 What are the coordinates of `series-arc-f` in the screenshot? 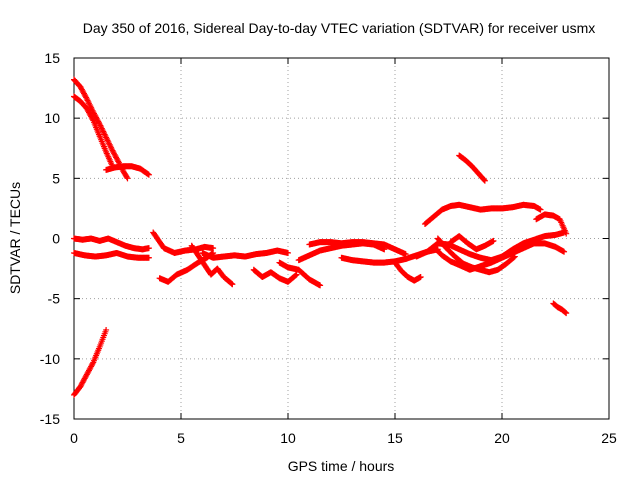 It's located at (90, 362).